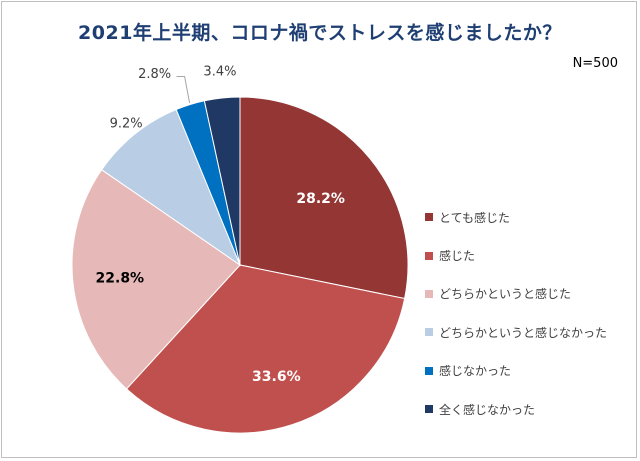  Describe the element at coordinates (276, 377) in the screenshot. I see `data-label: 33.6%` at that location.